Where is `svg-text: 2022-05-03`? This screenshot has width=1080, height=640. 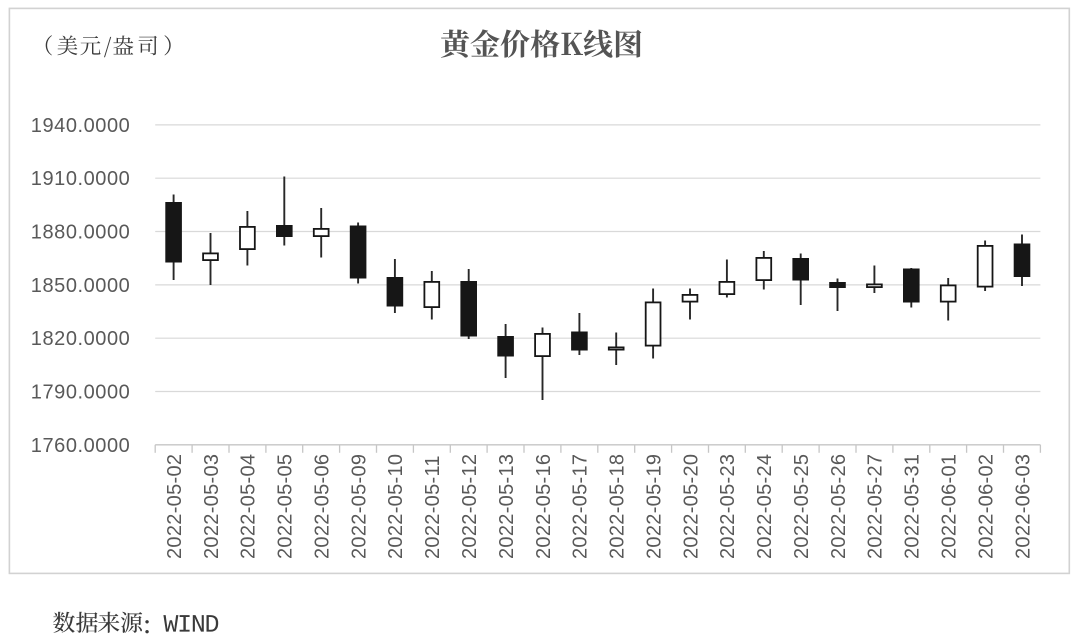 svg-text: 2022-05-03 is located at coordinates (212, 506).